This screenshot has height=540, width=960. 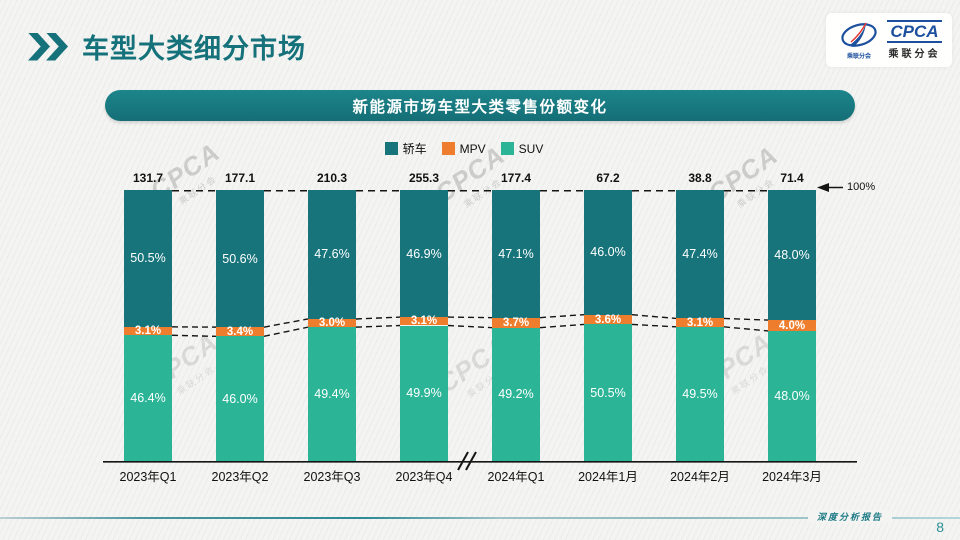 I want to click on chart-title: 新能源市场车型大类零售份额变化, so click(x=480, y=105).